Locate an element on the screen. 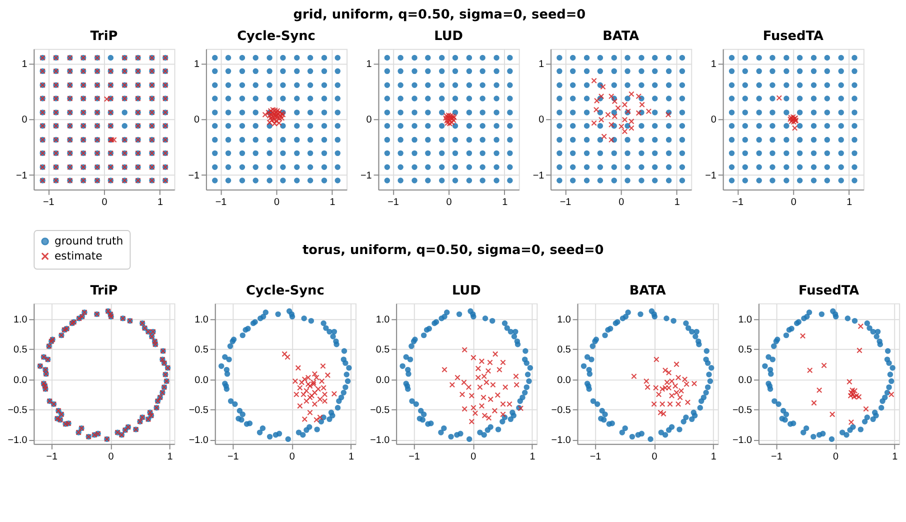  legend-label: estimate is located at coordinates (78, 255).